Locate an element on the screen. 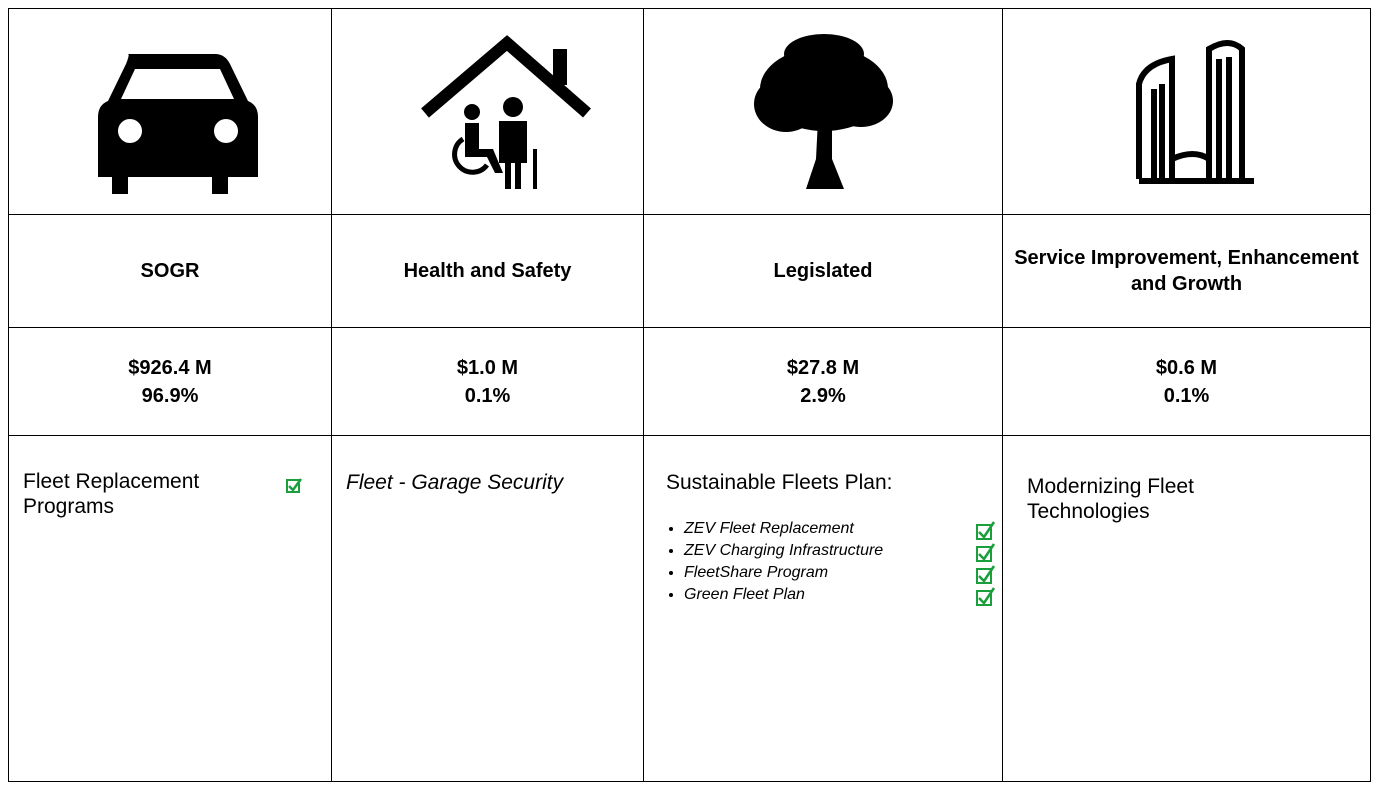 Image resolution: width=1377 pixels, height=787 pixels. amount: $1.0 M is located at coordinates (487, 367).